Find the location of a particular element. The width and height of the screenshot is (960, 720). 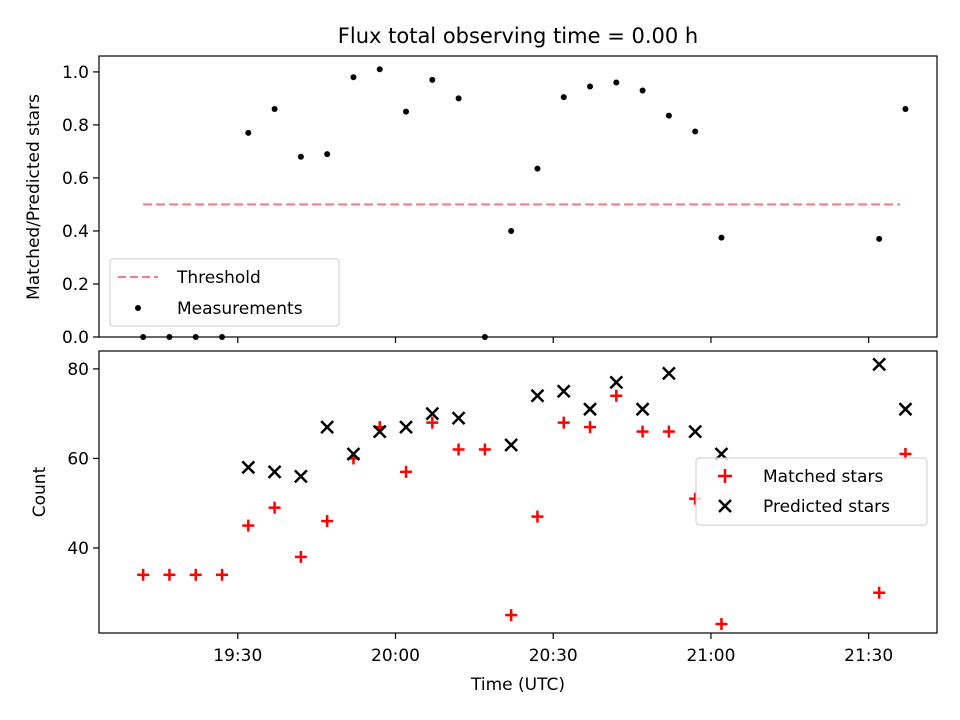

legend-matched-label: Matched stars is located at coordinates (823, 477).